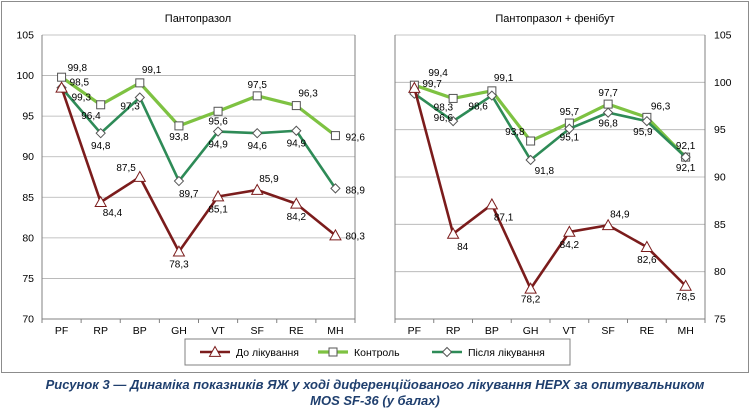 This screenshot has height=412, width=750. What do you see at coordinates (375, 400) in the screenshot?
I see `figure-caption-line-2: MOS SF-36 (у балах)` at bounding box center [375, 400].